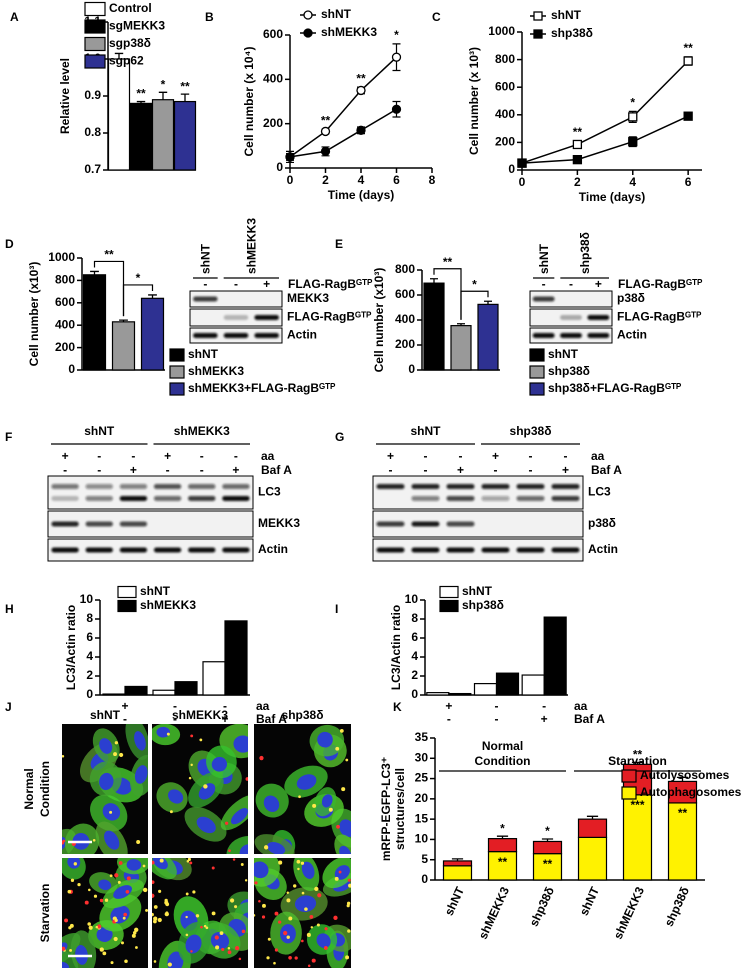 This screenshot has width=743, height=972. What do you see at coordinates (273, 123) in the screenshot?
I see `y-tick-label: 200` at bounding box center [273, 123].